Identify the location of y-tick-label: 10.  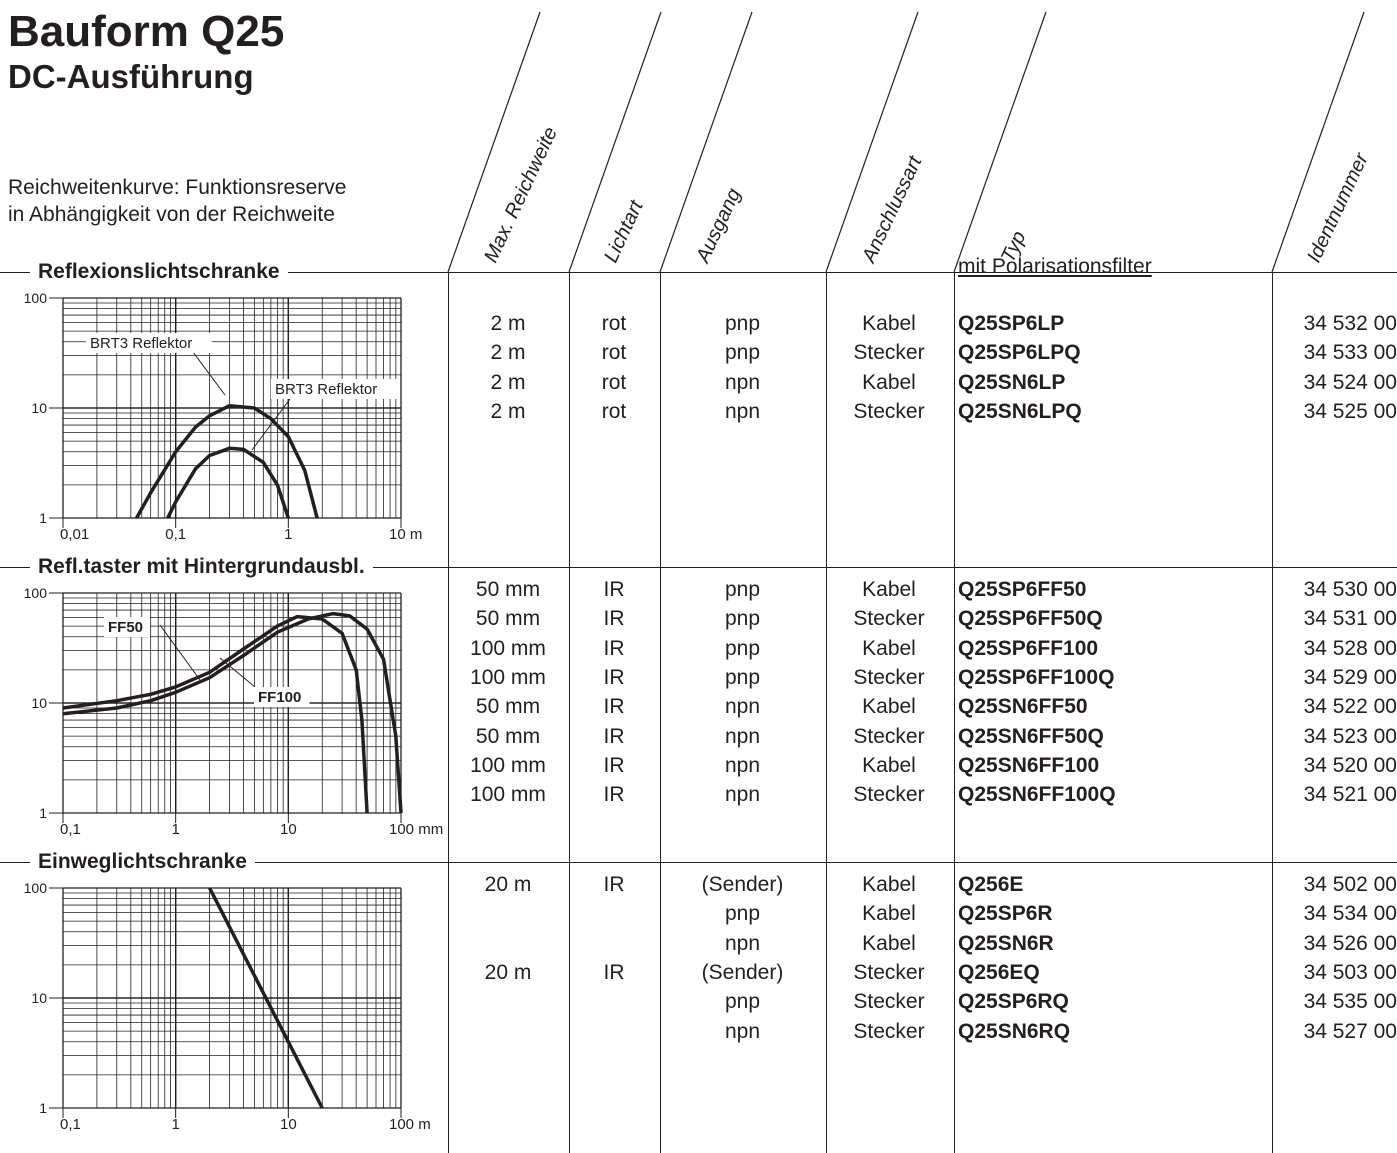
(39, 703).